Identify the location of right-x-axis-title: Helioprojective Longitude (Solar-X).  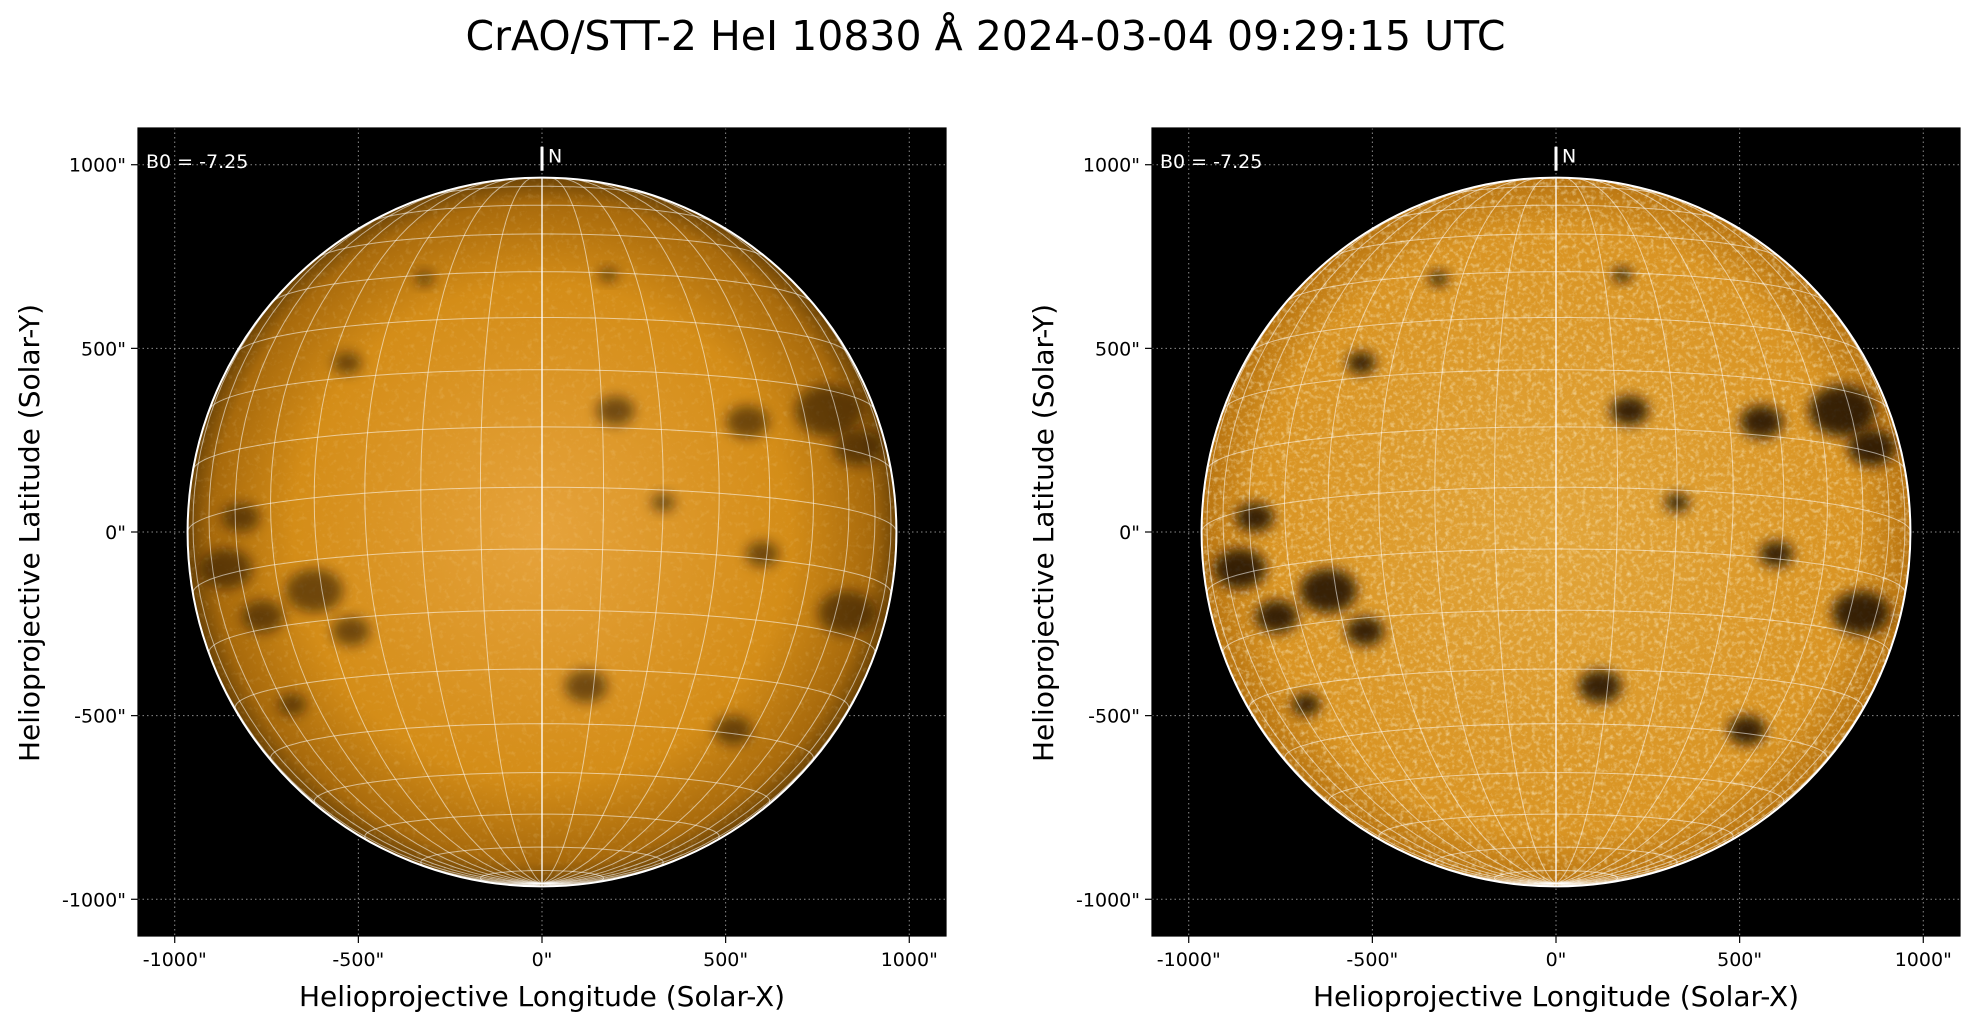
(1556, 996).